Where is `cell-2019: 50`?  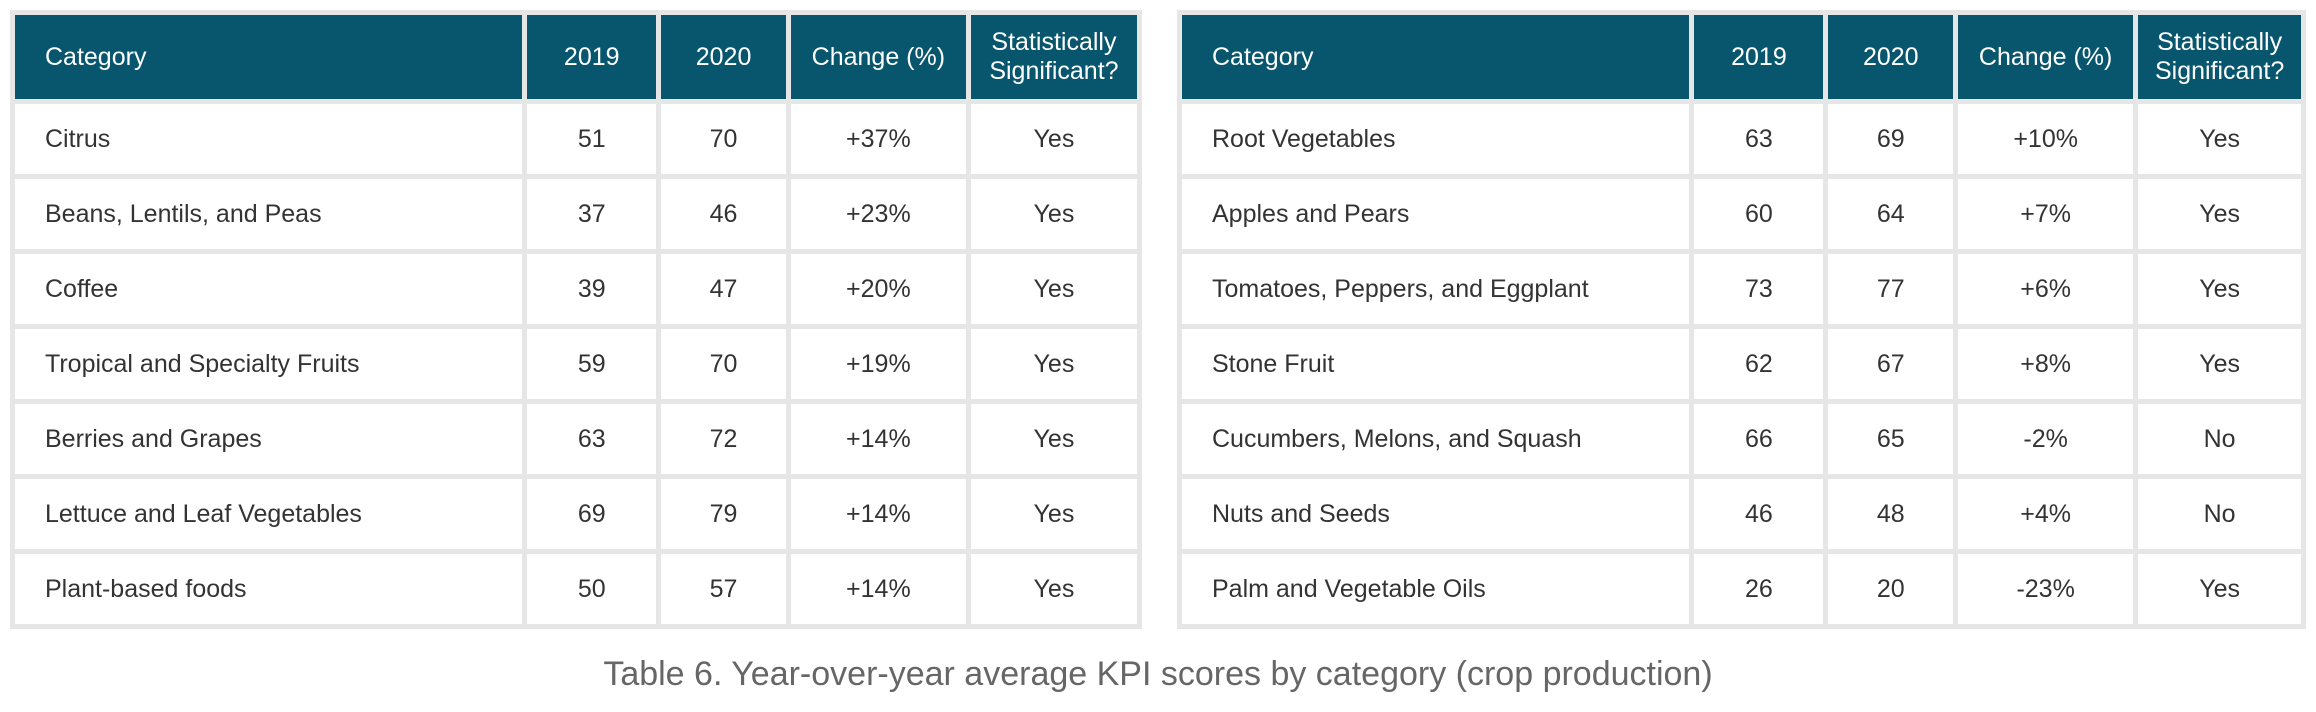 cell-2019: 50 is located at coordinates (592, 589).